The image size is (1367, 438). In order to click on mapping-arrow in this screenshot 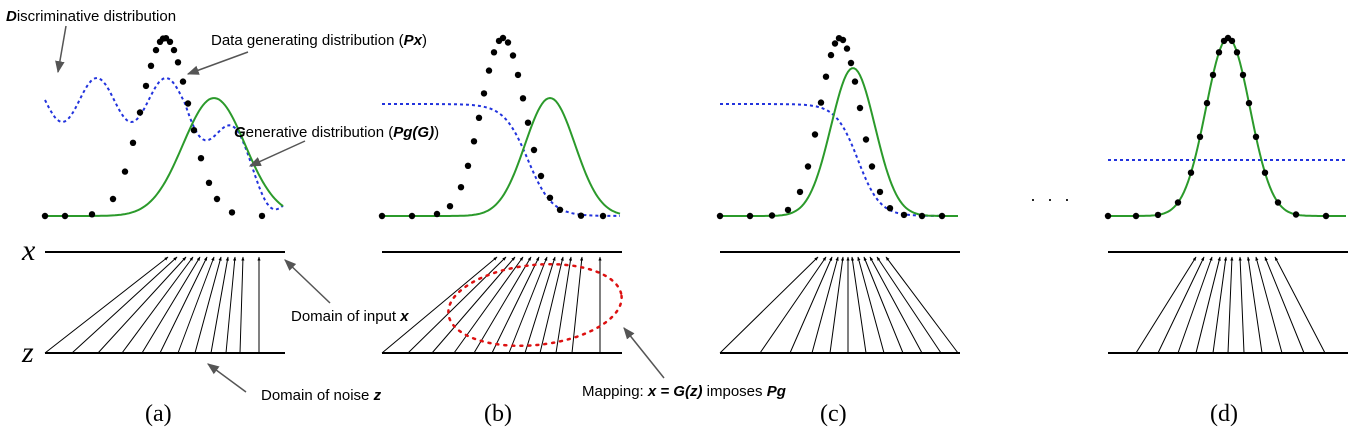, I will do `click(644, 353)`.